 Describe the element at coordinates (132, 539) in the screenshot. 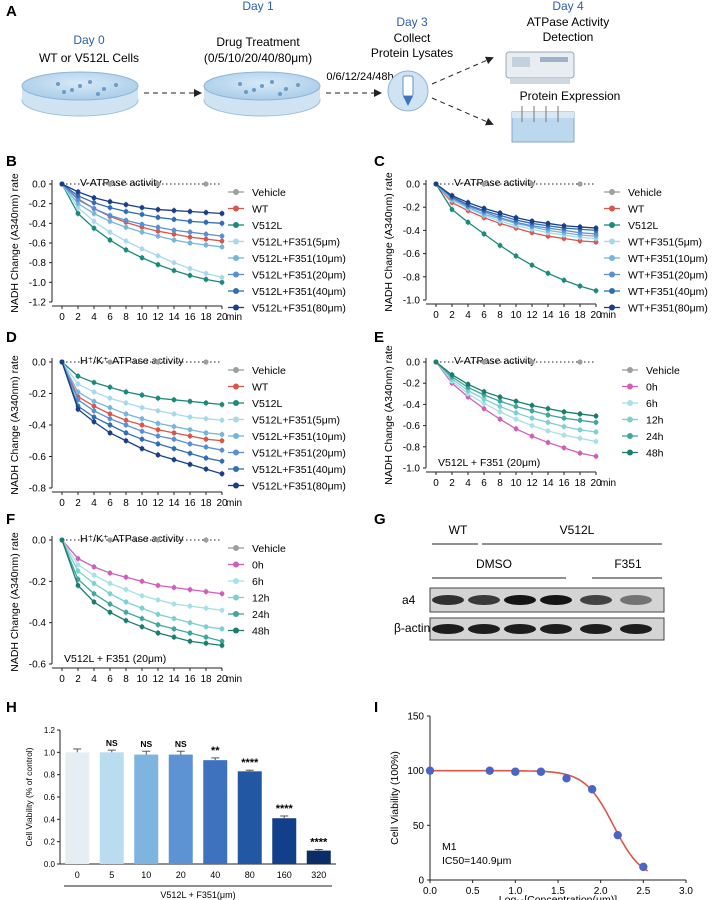

I see `chart-title: H⁺/K⁺-ATPase activity` at that location.